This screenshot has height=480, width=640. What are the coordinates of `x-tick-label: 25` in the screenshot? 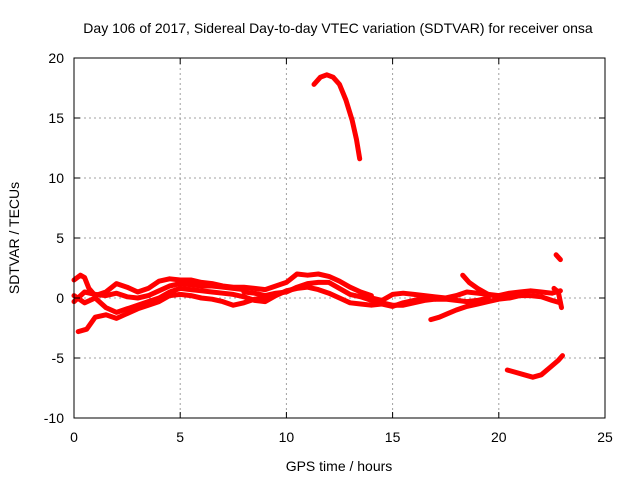 It's located at (605, 437).